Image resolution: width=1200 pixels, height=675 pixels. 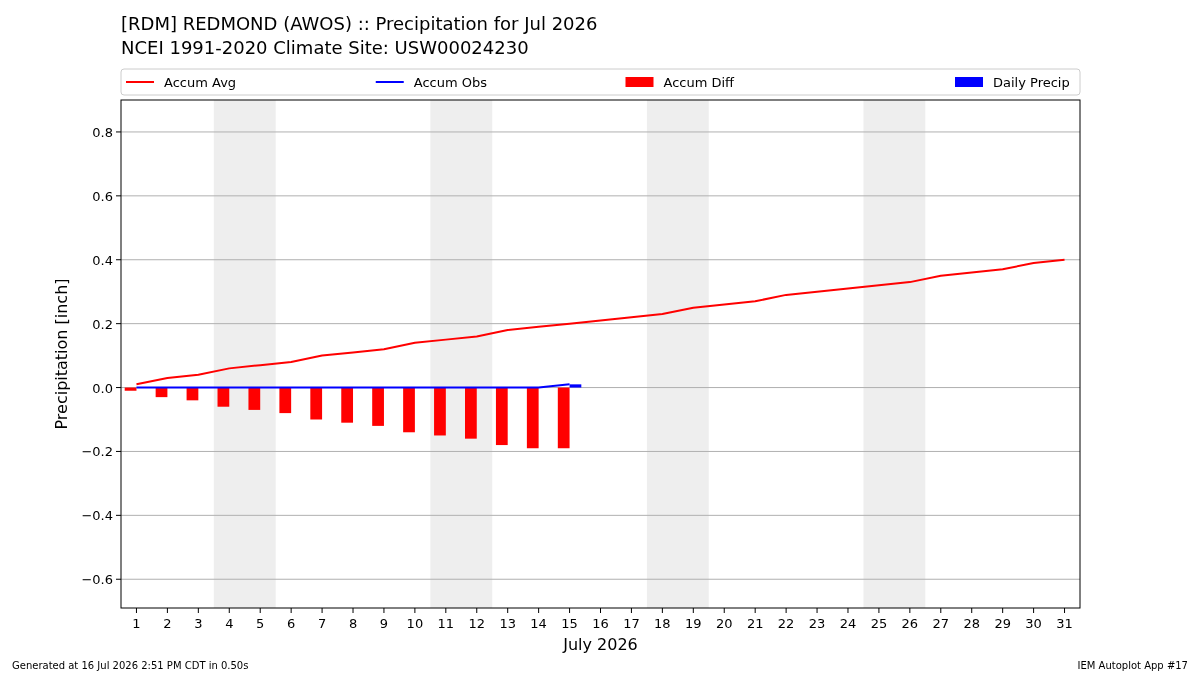 What do you see at coordinates (198, 623) in the screenshot?
I see `x-tick-label: 3` at bounding box center [198, 623].